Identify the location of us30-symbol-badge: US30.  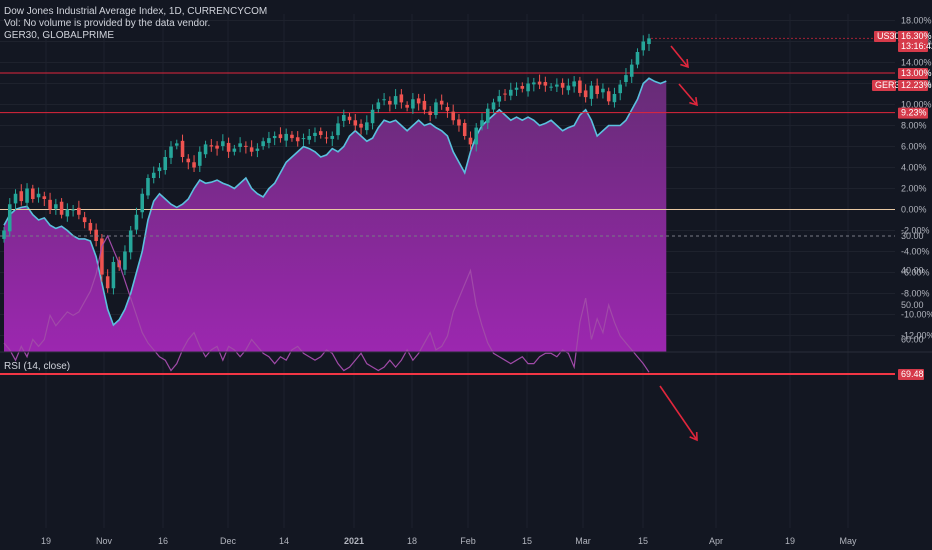
(887, 36).